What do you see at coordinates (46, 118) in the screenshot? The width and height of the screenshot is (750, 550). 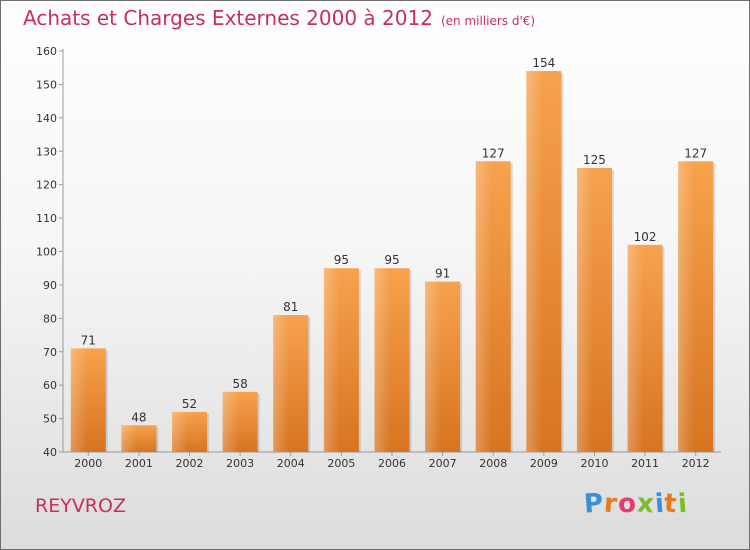 I see `y-tick-label: 140` at bounding box center [46, 118].